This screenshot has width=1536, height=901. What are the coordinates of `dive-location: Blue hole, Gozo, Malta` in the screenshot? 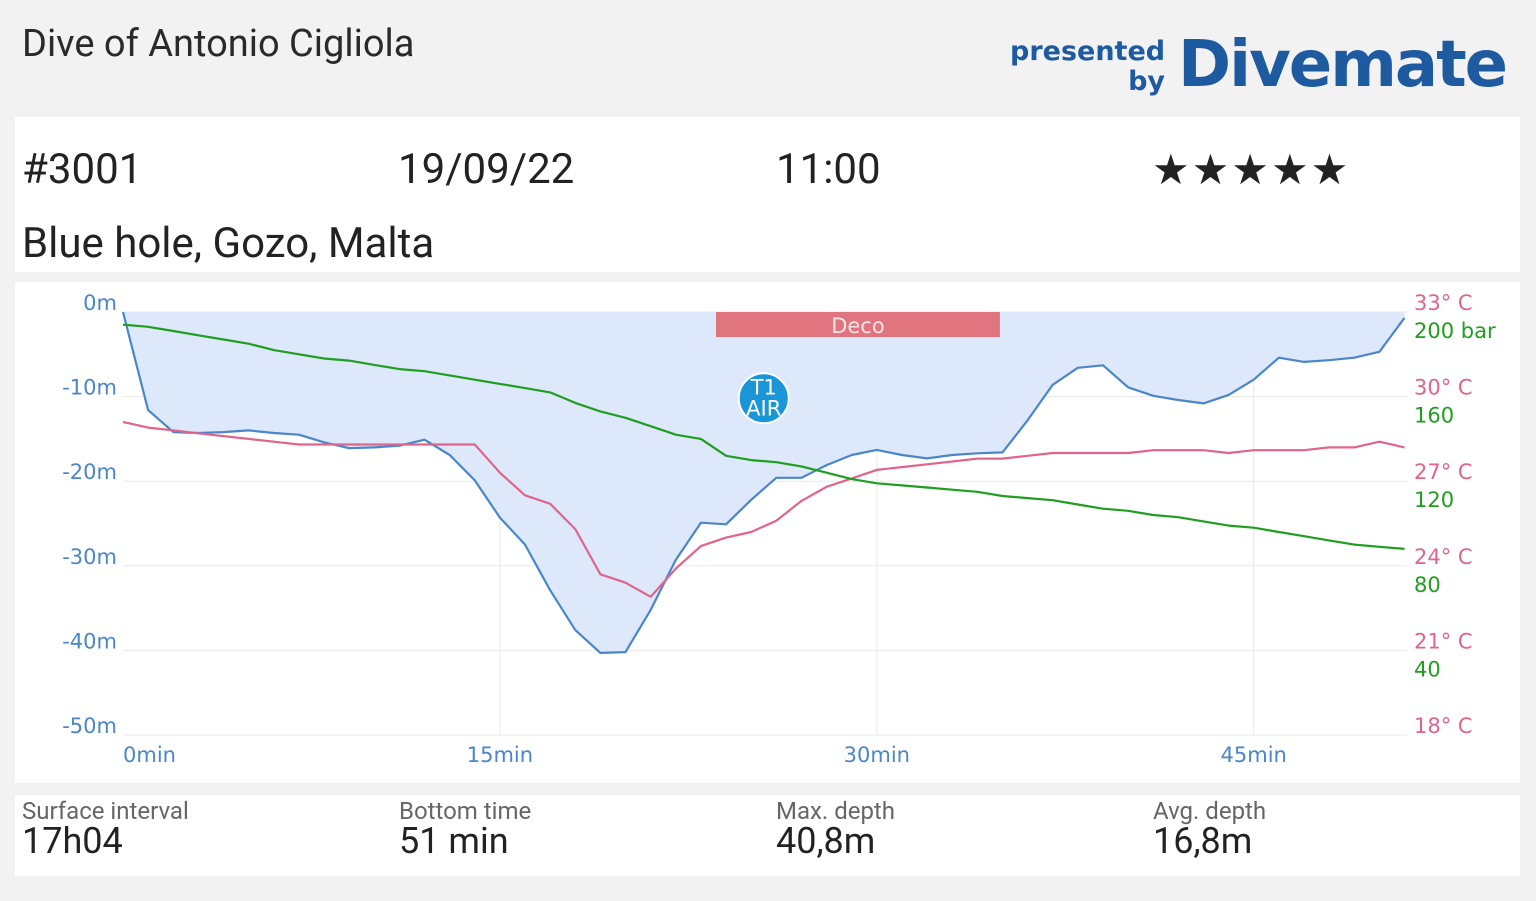 It's located at (228, 243).